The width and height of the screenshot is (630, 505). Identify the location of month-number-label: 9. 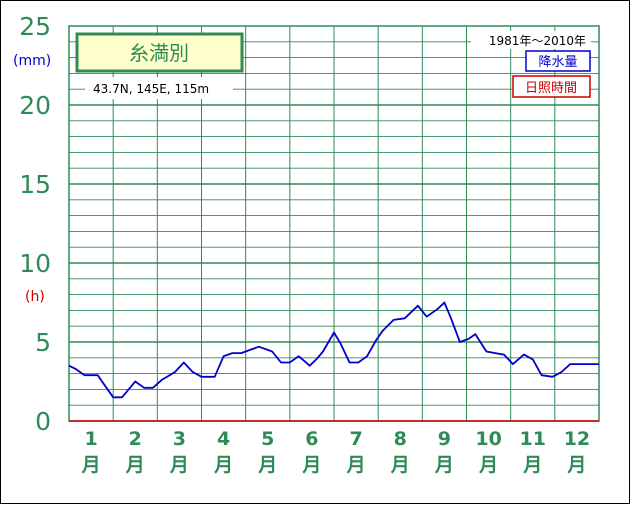
(444, 439).